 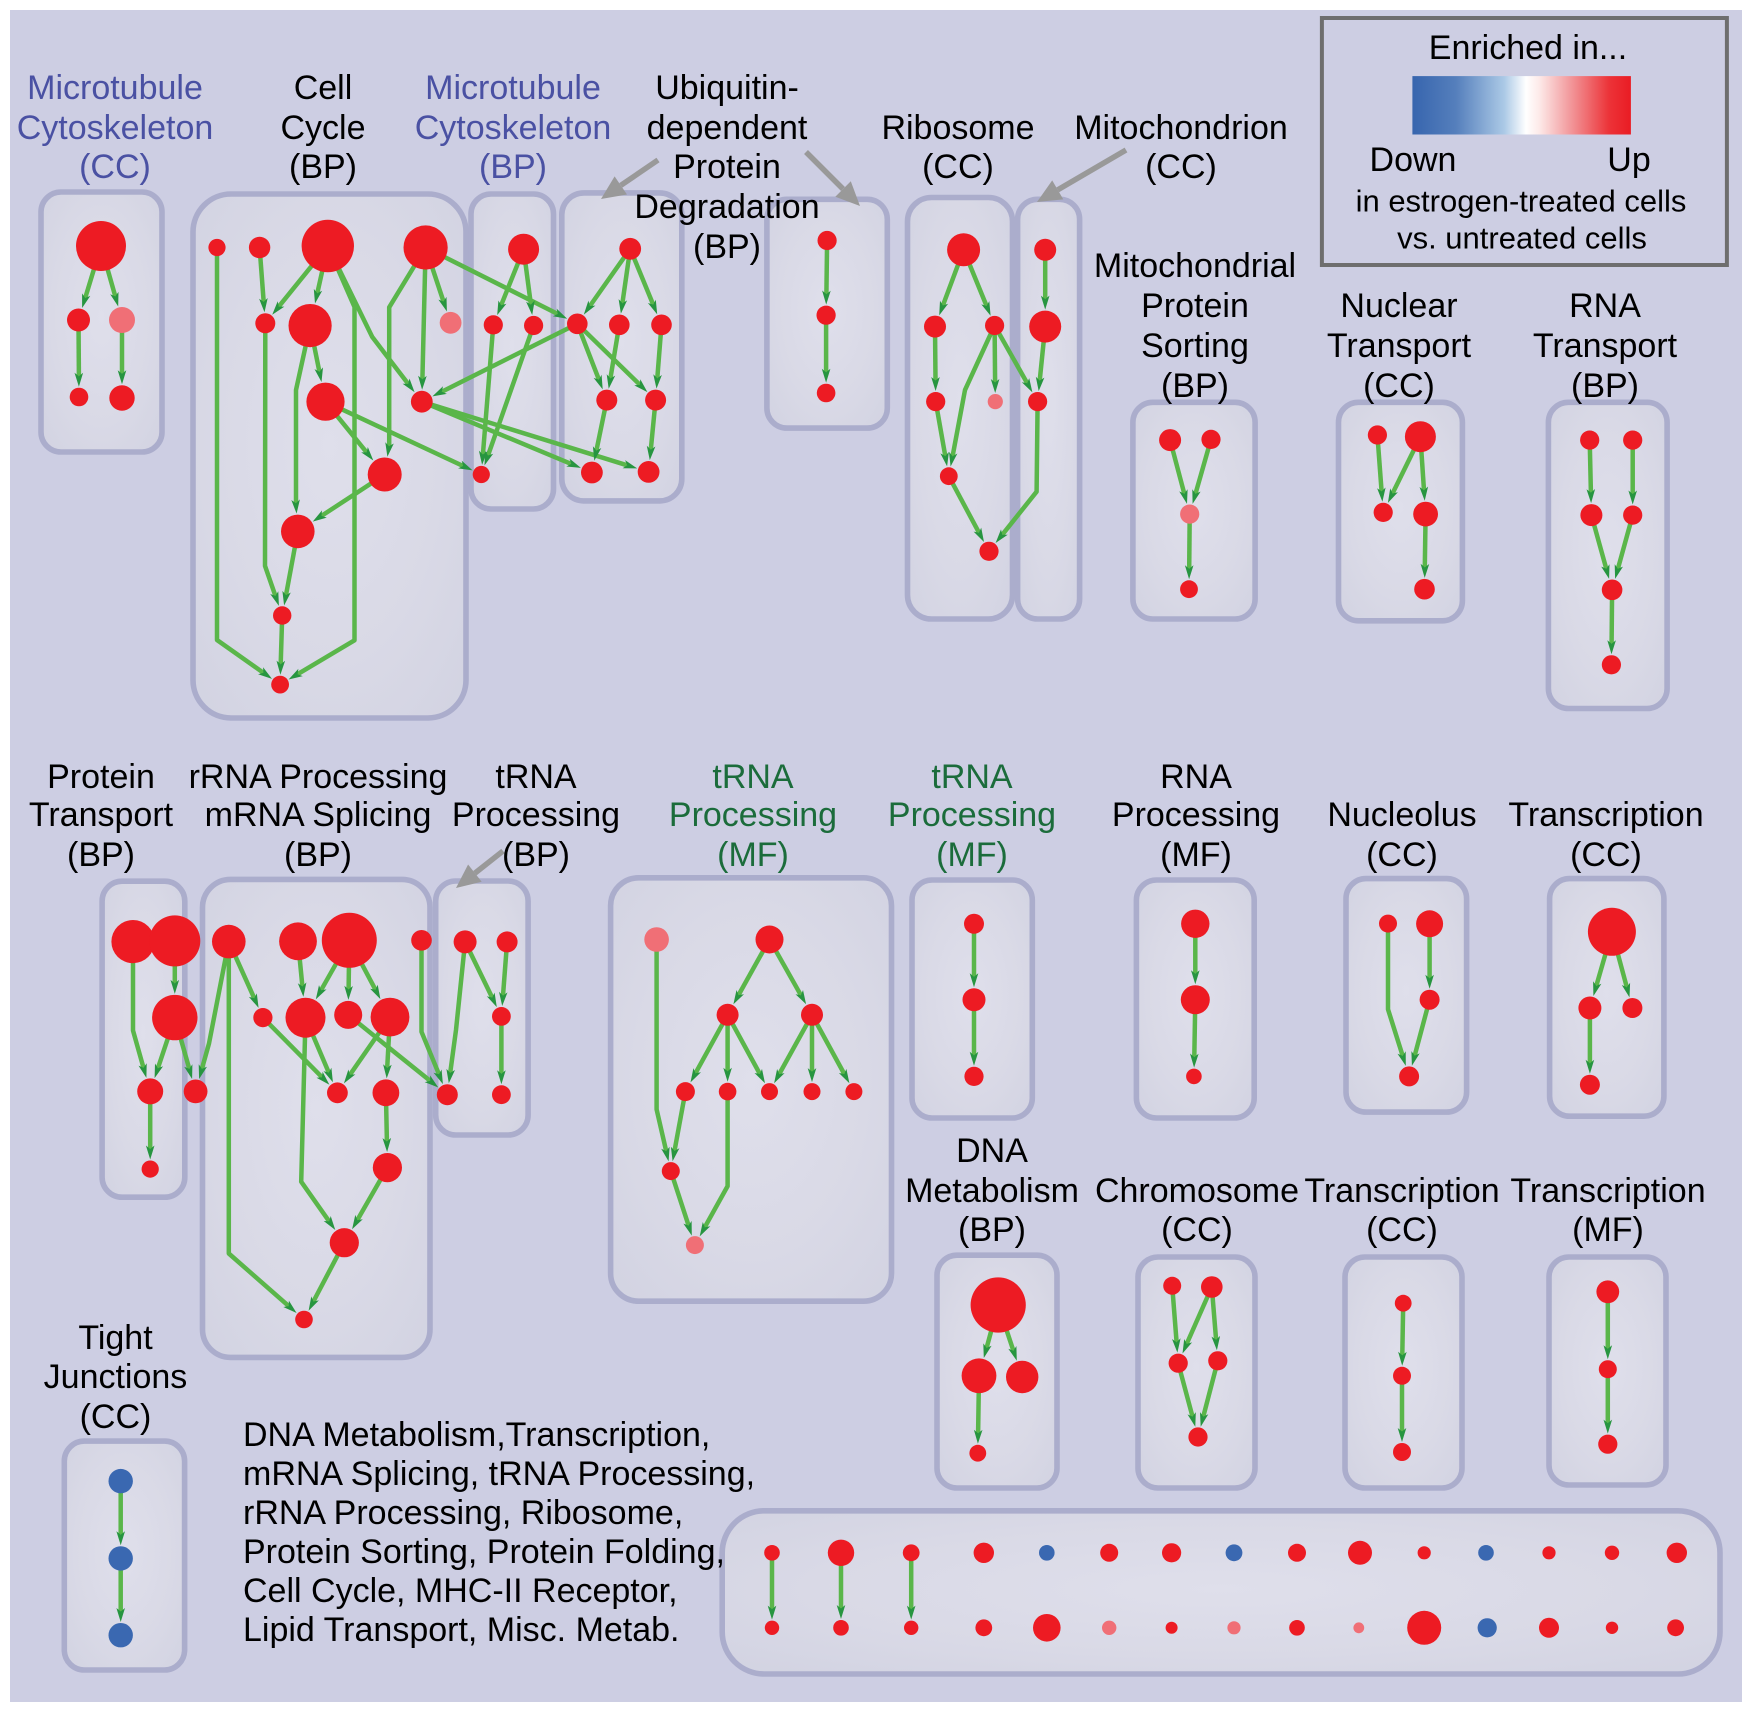 What do you see at coordinates (318, 777) in the screenshot?
I see `svg-text: rRNA Processing` at bounding box center [318, 777].